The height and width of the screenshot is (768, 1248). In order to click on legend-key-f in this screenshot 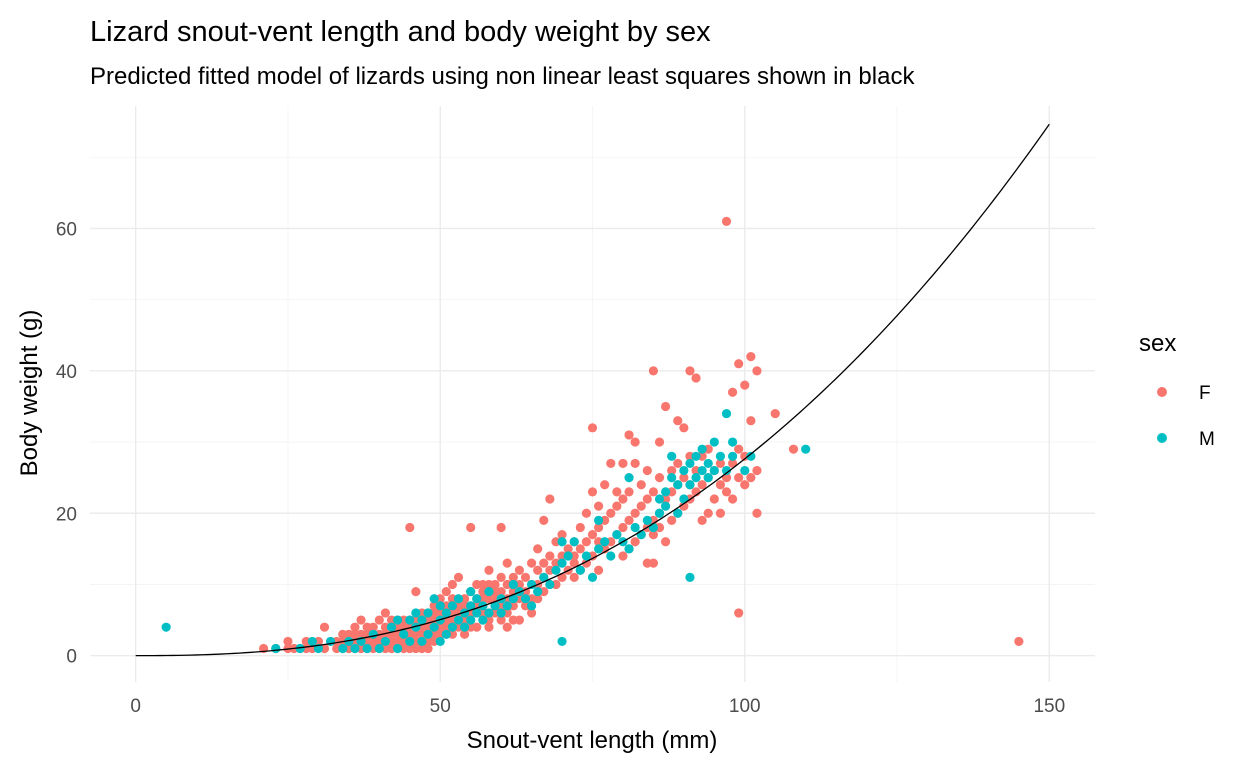, I will do `click(1162, 392)`.